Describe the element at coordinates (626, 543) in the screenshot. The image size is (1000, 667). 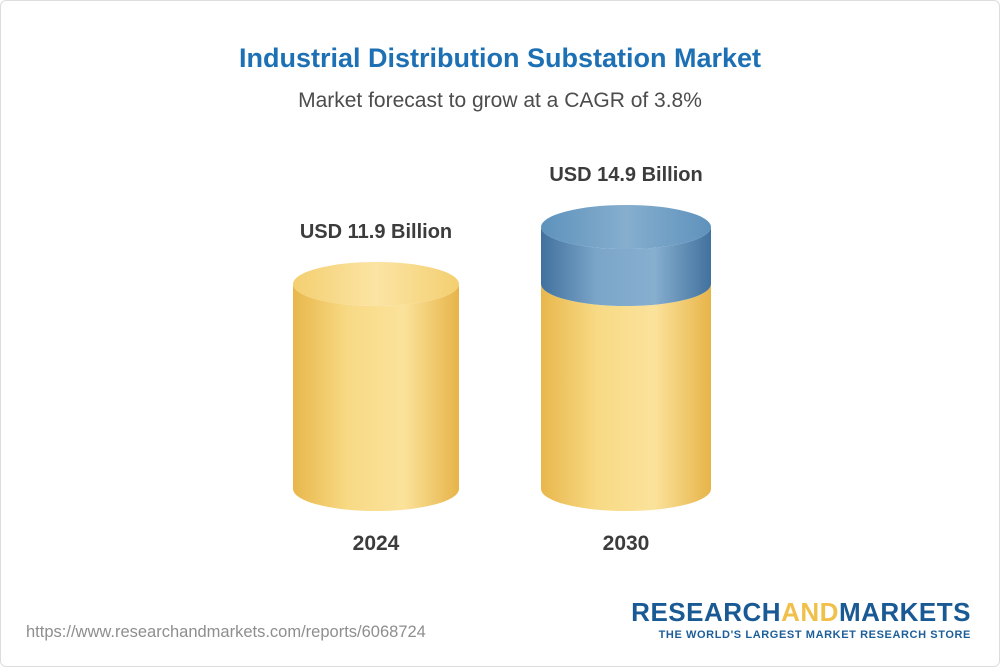
I see `x-axis-label-2030: 2030` at that location.